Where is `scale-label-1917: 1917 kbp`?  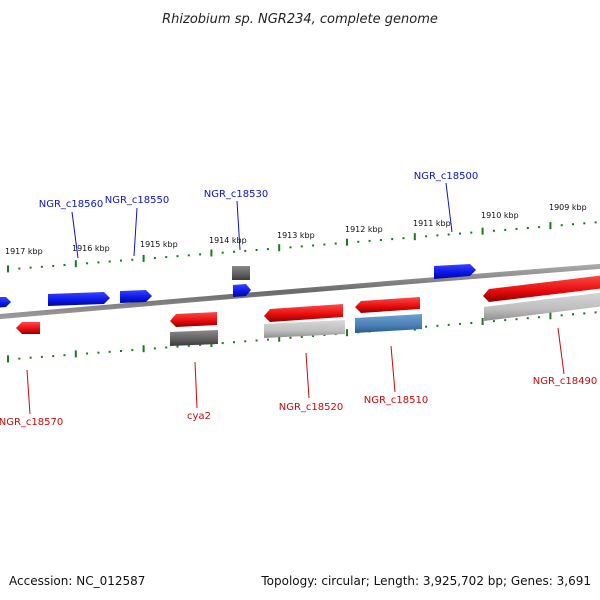 scale-label-1917: 1917 kbp is located at coordinates (24, 251).